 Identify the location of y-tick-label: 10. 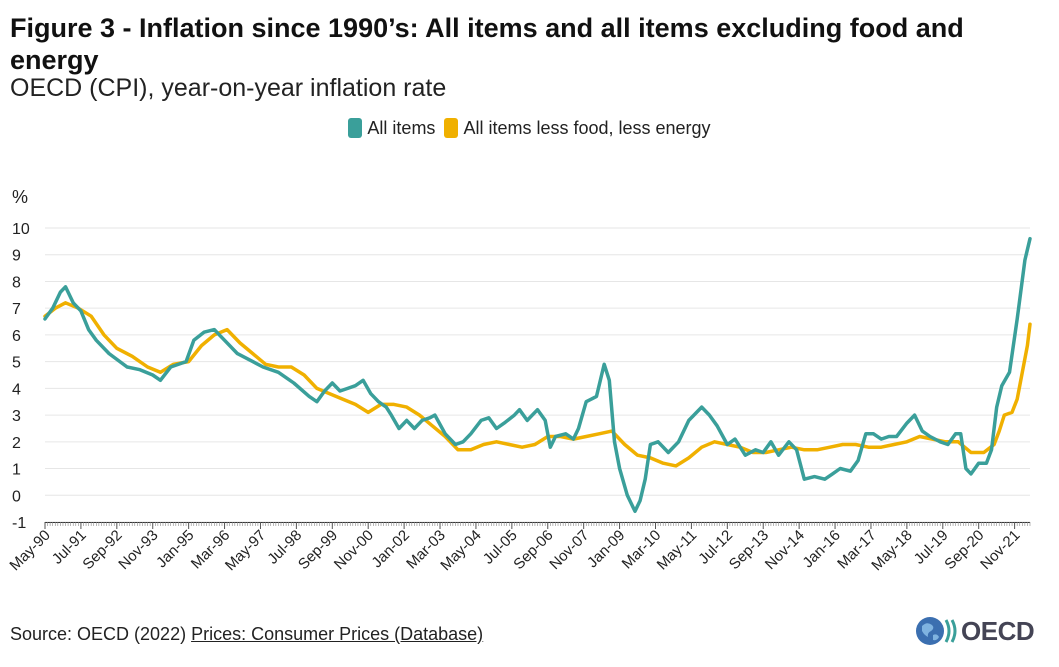
(21, 229).